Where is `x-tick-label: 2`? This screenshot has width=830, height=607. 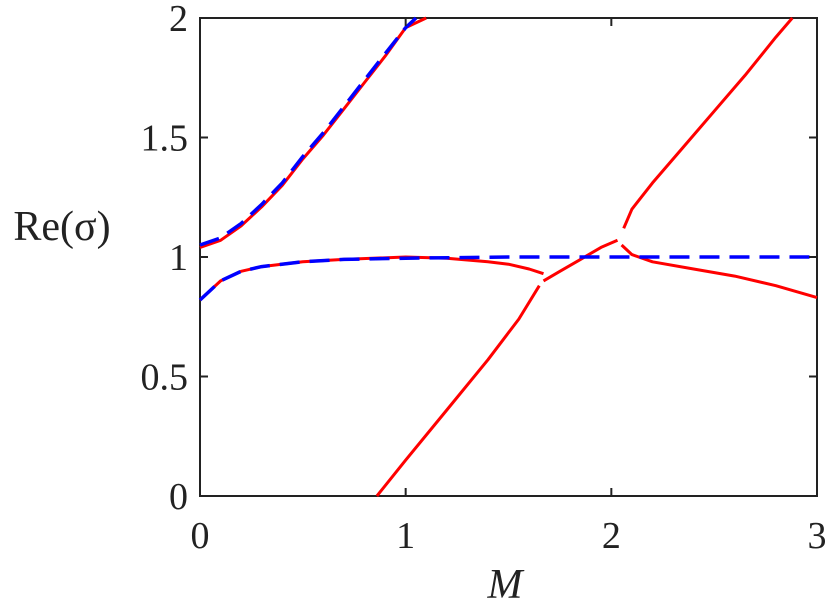
x-tick-label: 2 is located at coordinates (611, 536).